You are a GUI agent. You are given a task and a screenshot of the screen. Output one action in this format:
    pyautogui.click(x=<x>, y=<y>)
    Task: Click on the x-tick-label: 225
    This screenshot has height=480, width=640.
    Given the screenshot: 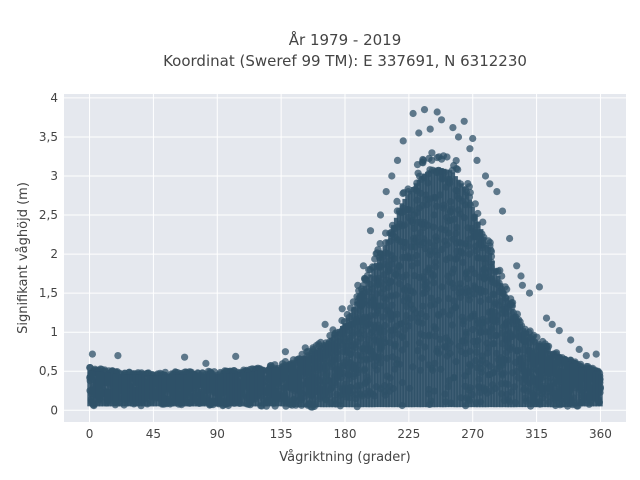 What is the action you would take?
    pyautogui.click(x=408, y=434)
    